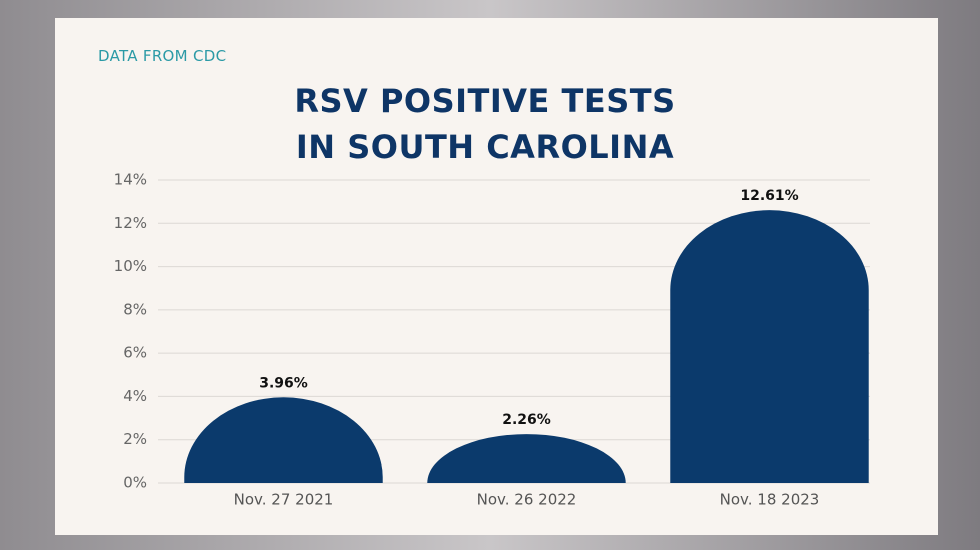  What do you see at coordinates (162, 56) in the screenshot?
I see `source-note: DATA FROM CDC` at bounding box center [162, 56].